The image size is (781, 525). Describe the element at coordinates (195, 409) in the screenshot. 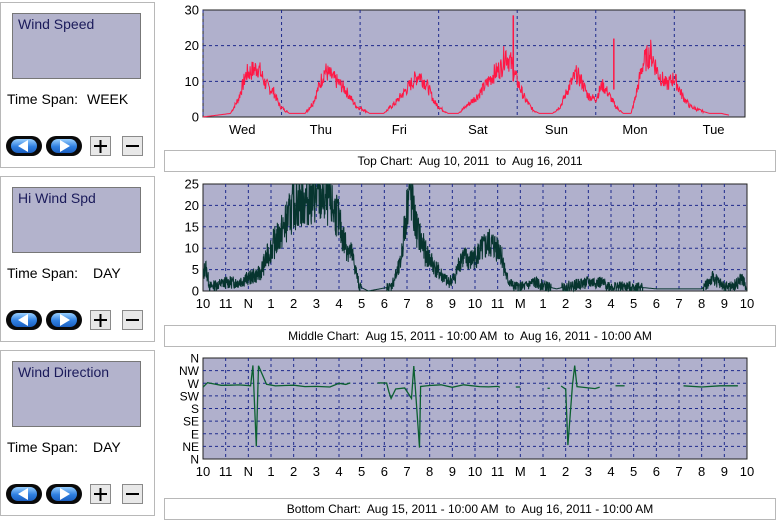

I see `y-tick-label: S` at that location.